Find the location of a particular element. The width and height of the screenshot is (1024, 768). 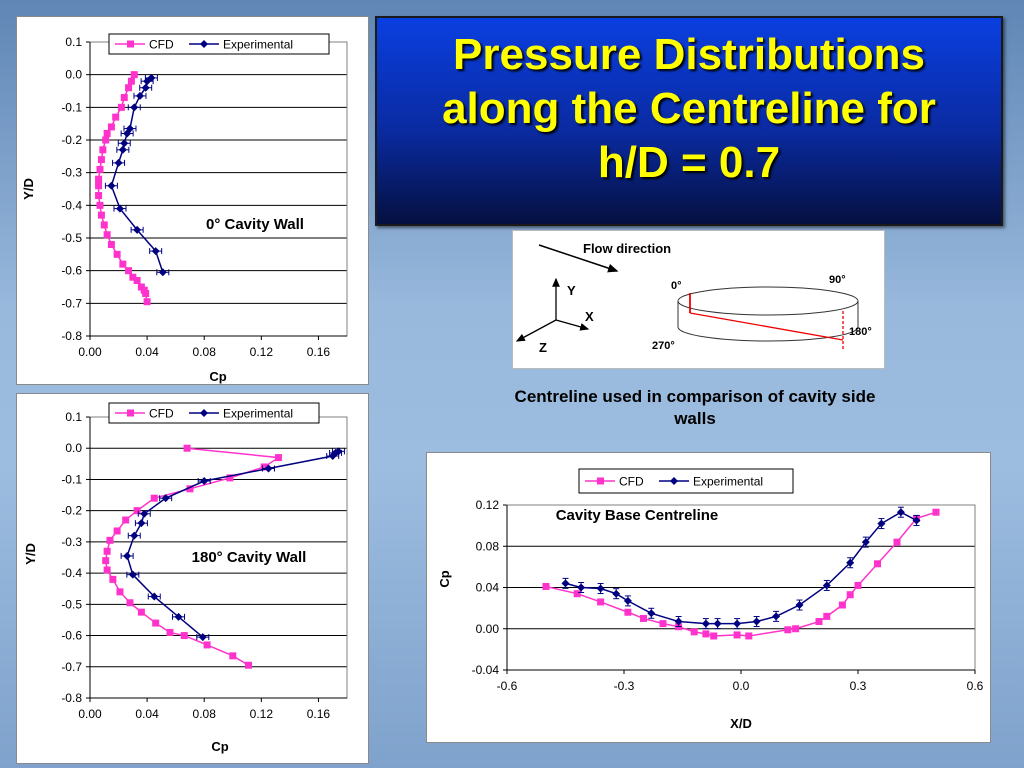

cavity-diagram-panel: Flow direction Y X Z 0° 90° 180° 270° is located at coordinates (698, 299).